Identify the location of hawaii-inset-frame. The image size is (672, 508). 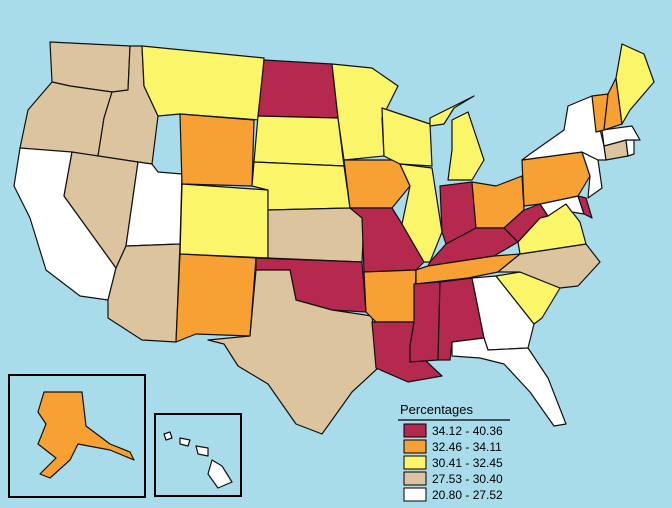
(198, 455).